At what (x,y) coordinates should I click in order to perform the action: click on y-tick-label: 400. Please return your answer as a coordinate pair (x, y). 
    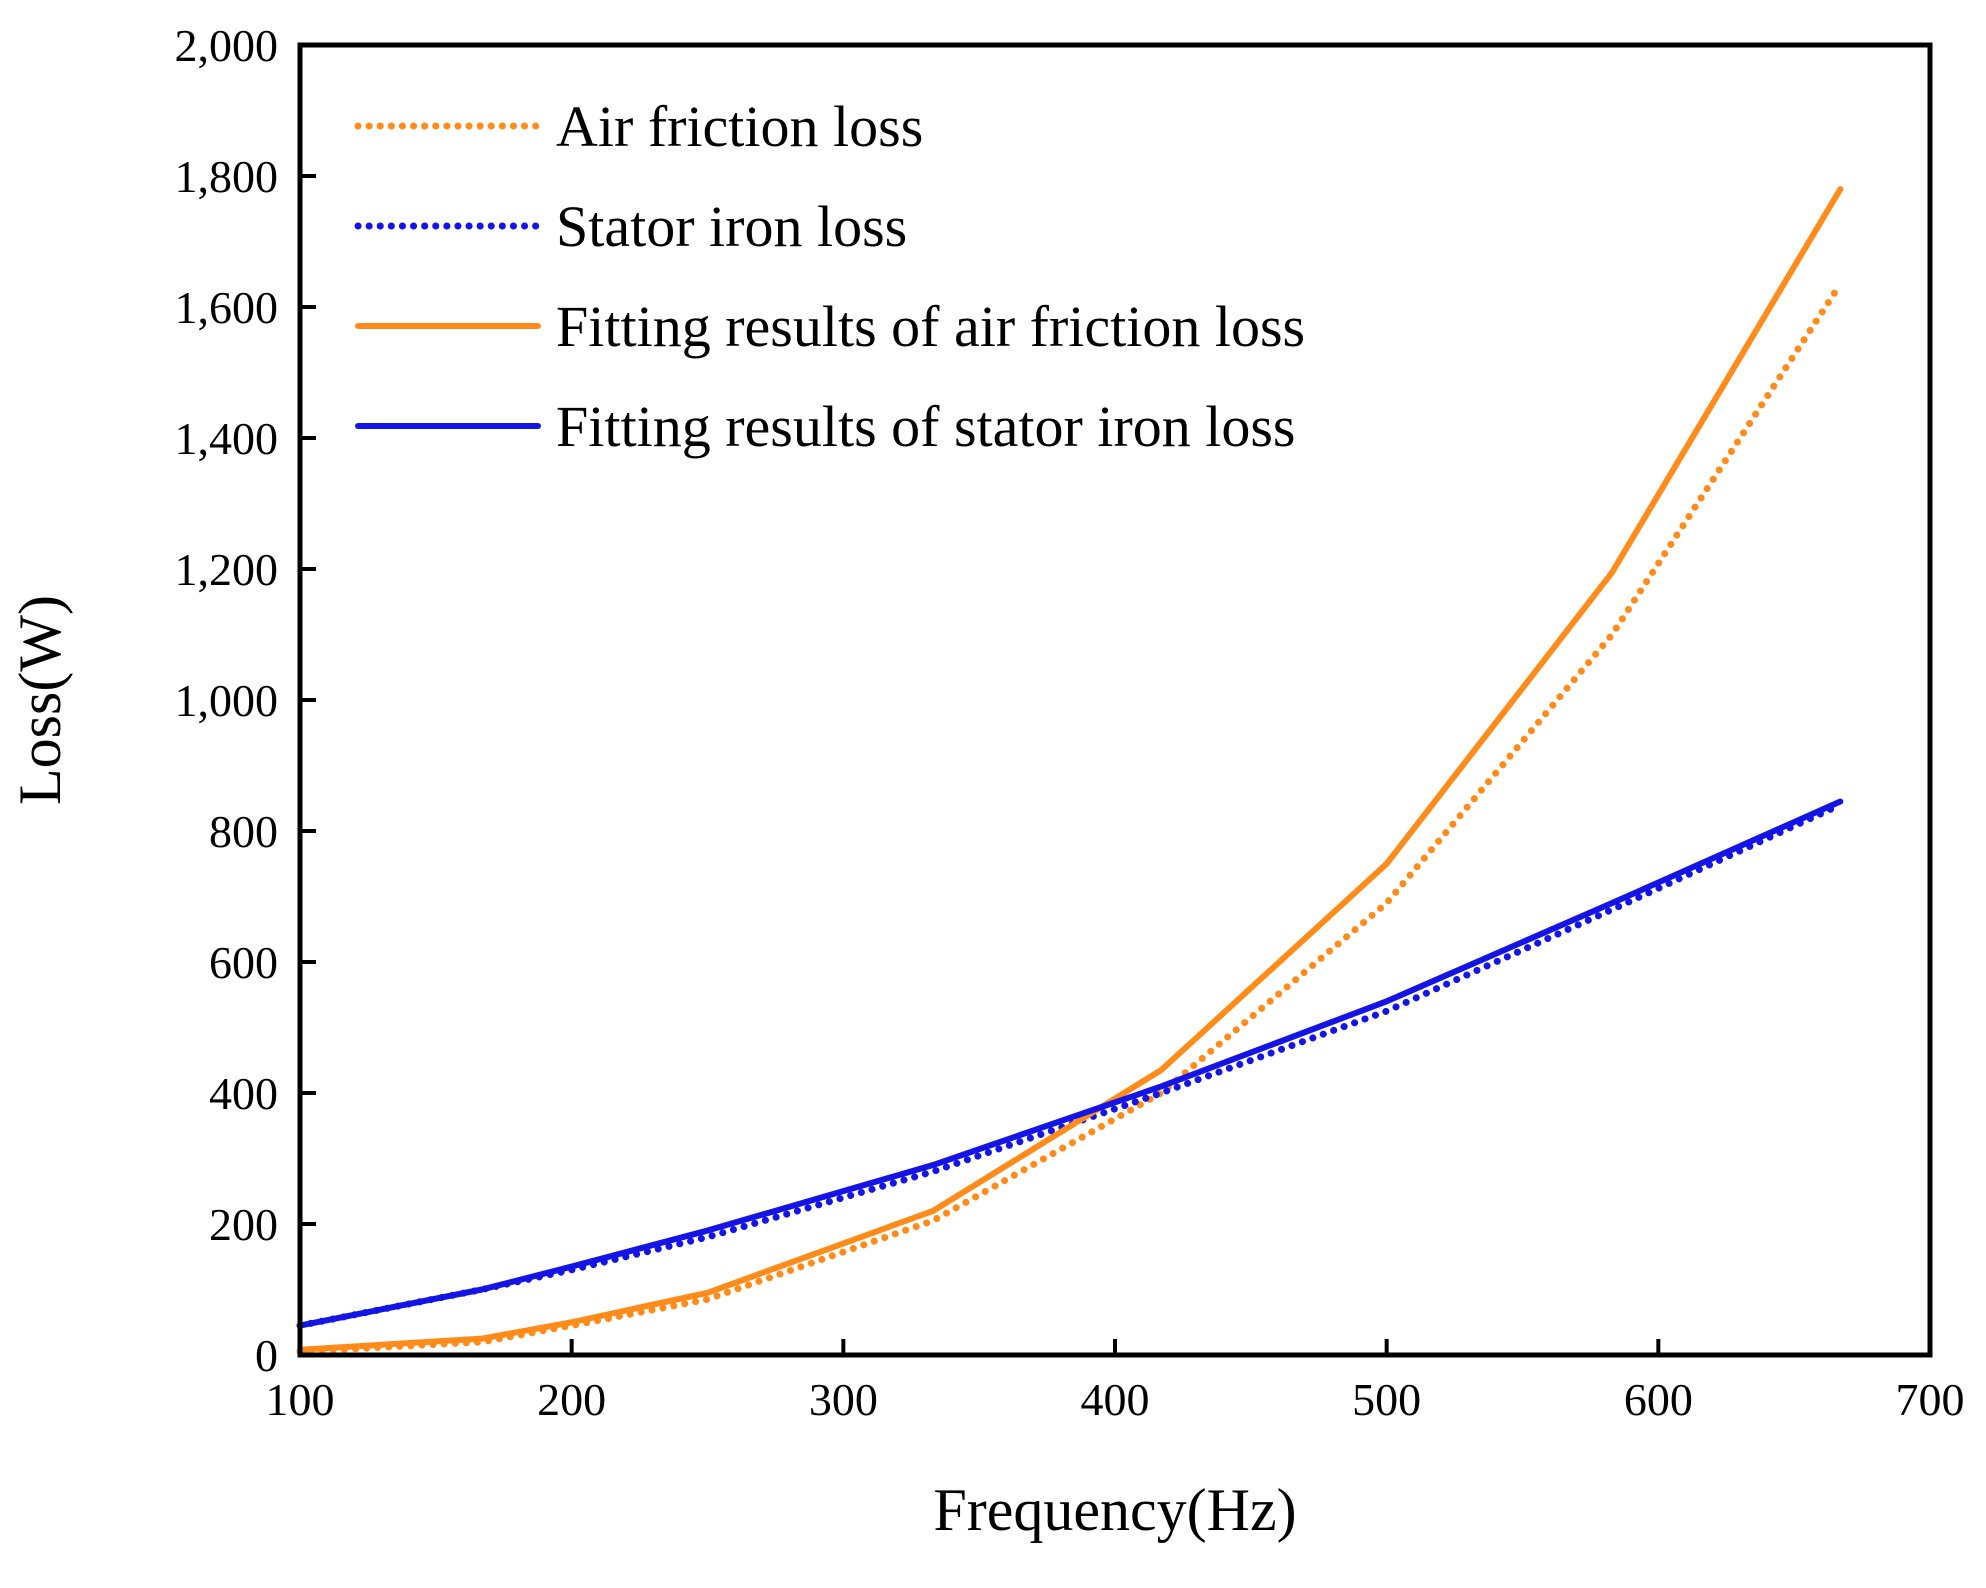
    Looking at the image, I should click on (243, 1093).